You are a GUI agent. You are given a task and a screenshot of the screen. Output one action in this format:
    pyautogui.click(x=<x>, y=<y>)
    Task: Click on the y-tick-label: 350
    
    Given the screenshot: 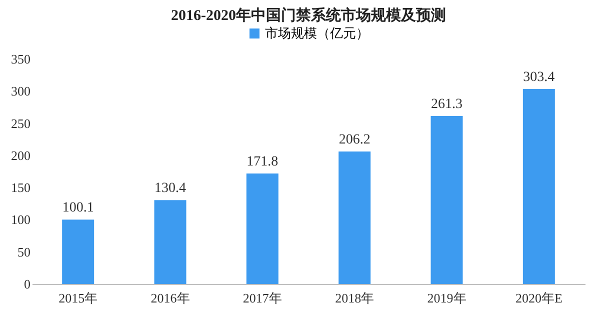 What is the action you would take?
    pyautogui.click(x=20, y=59)
    